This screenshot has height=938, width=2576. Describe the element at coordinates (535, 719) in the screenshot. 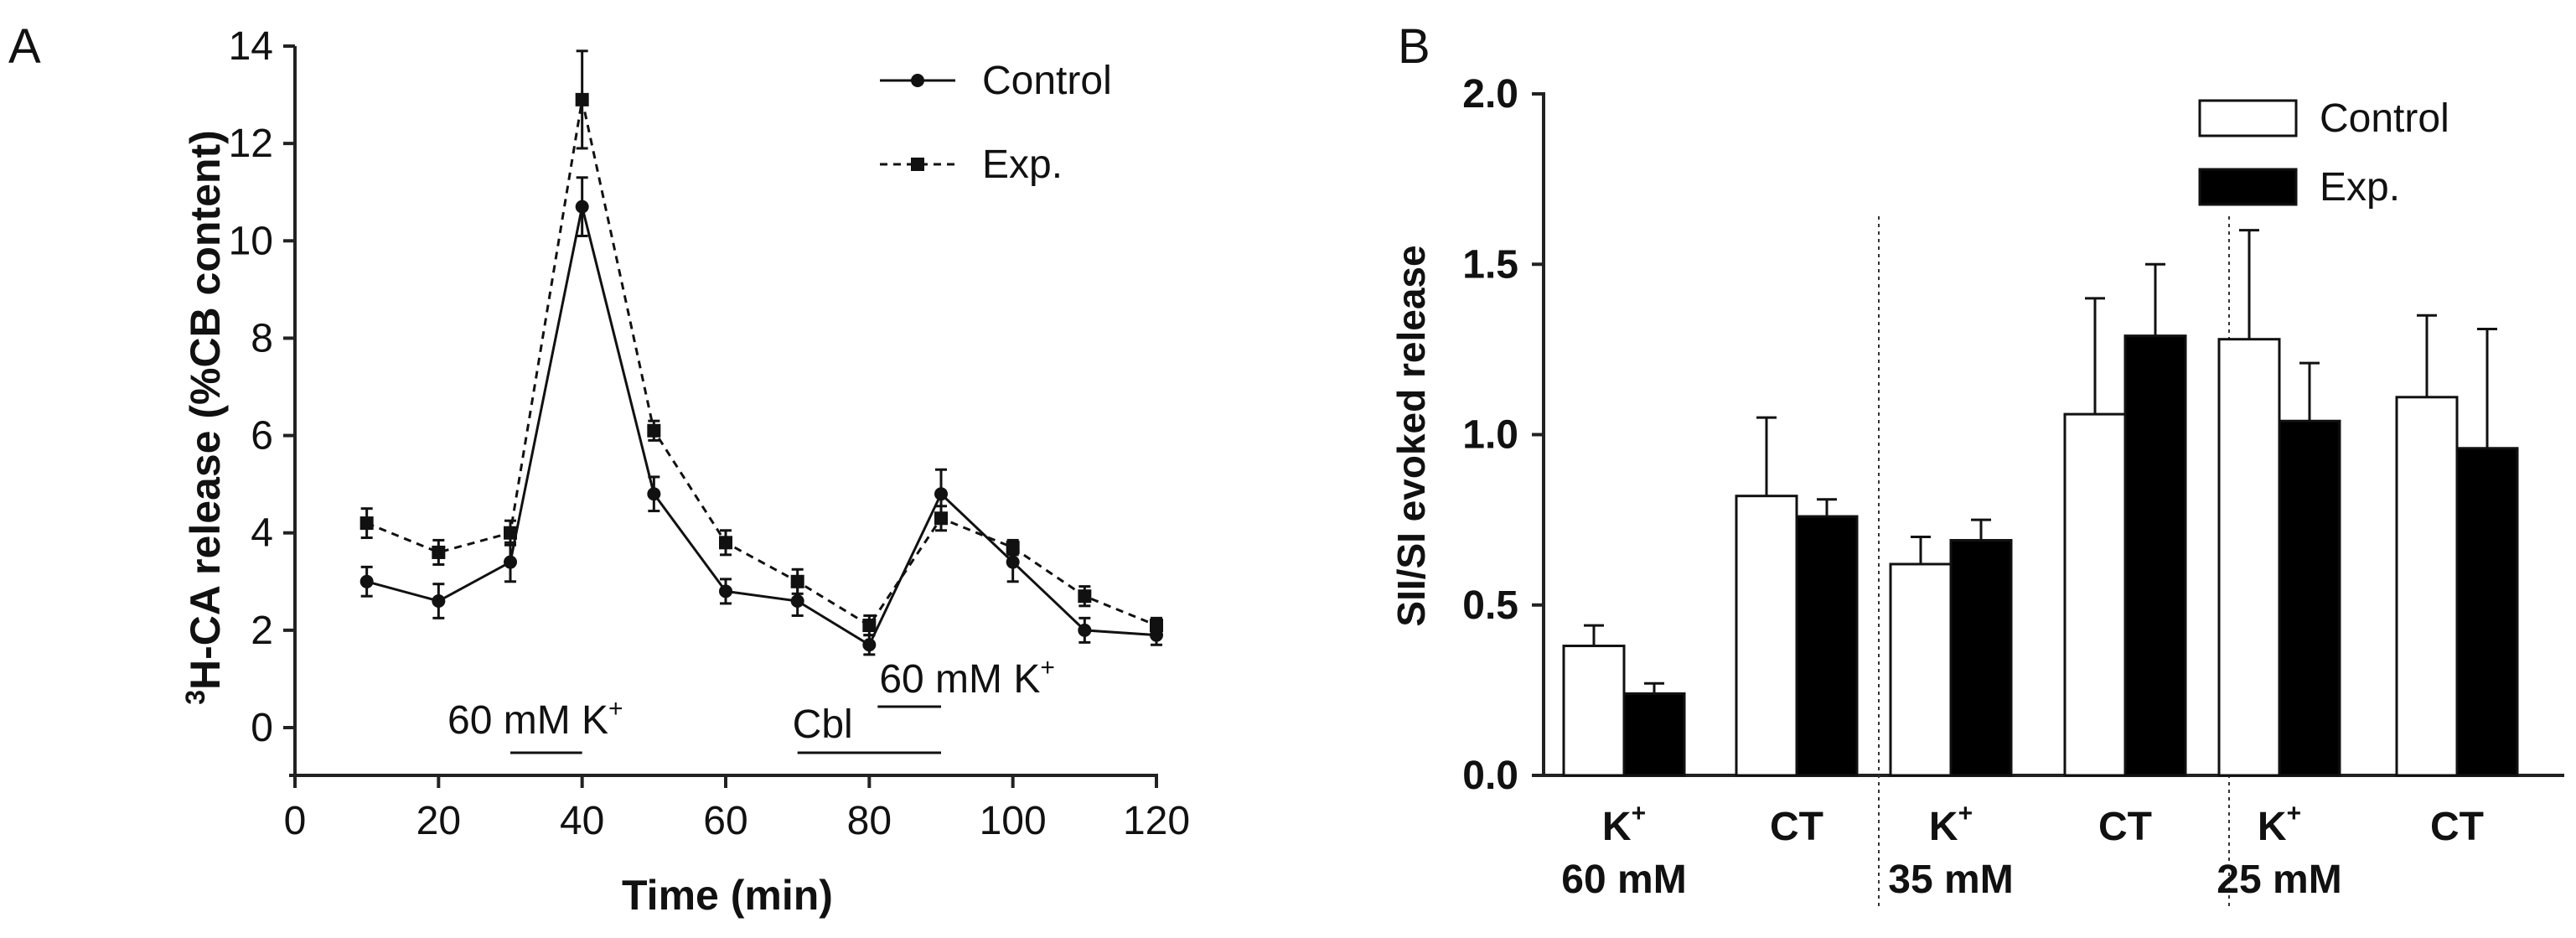

I see `a-annotation-label-k1: 60 mM K+` at that location.